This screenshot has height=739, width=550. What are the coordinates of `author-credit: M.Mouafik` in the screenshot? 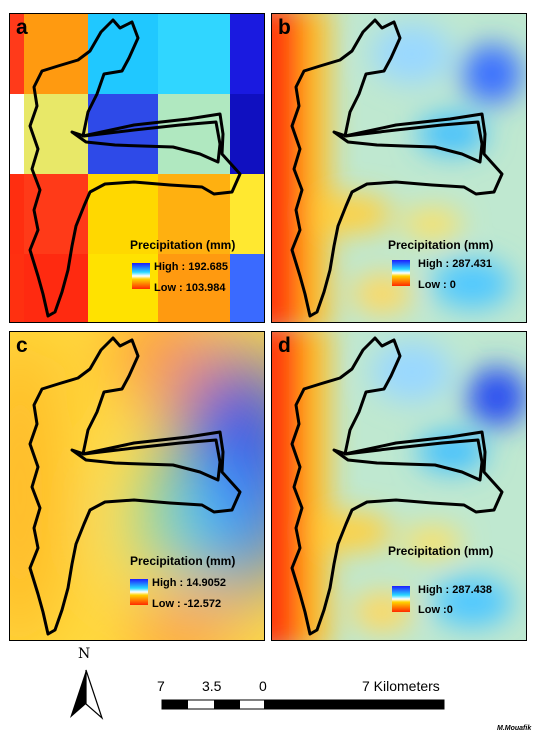 It's located at (514, 728).